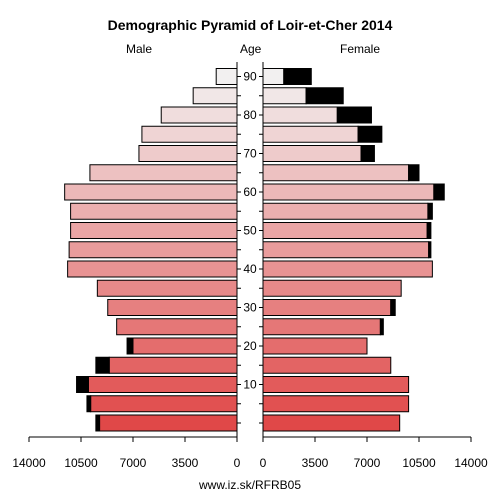 This screenshot has height=500, width=500. What do you see at coordinates (133, 463) in the screenshot?
I see `x-tick-label-male: 7000` at bounding box center [133, 463].